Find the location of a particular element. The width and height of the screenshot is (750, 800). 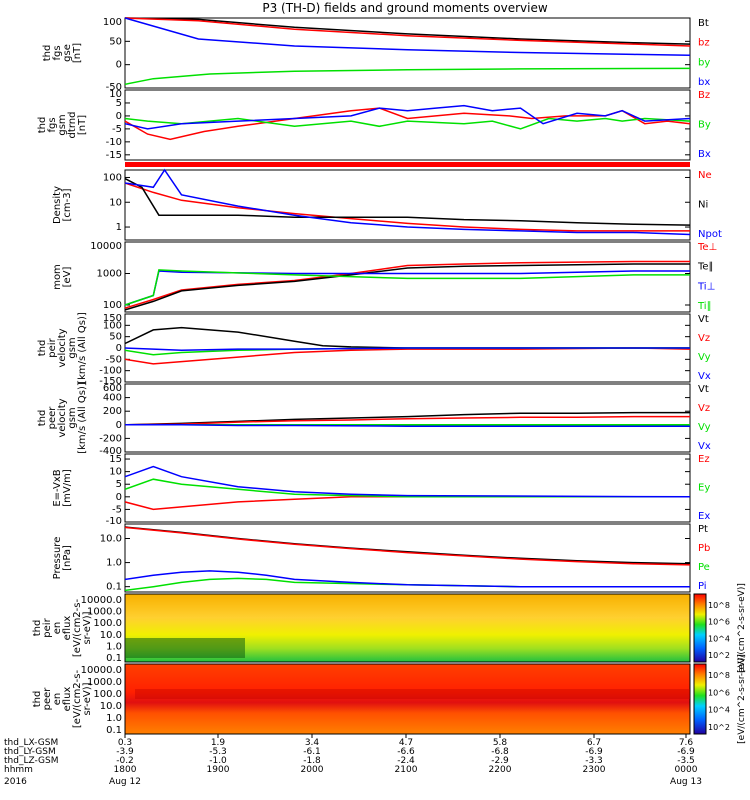

series-Ni is located at coordinates (407, 201).